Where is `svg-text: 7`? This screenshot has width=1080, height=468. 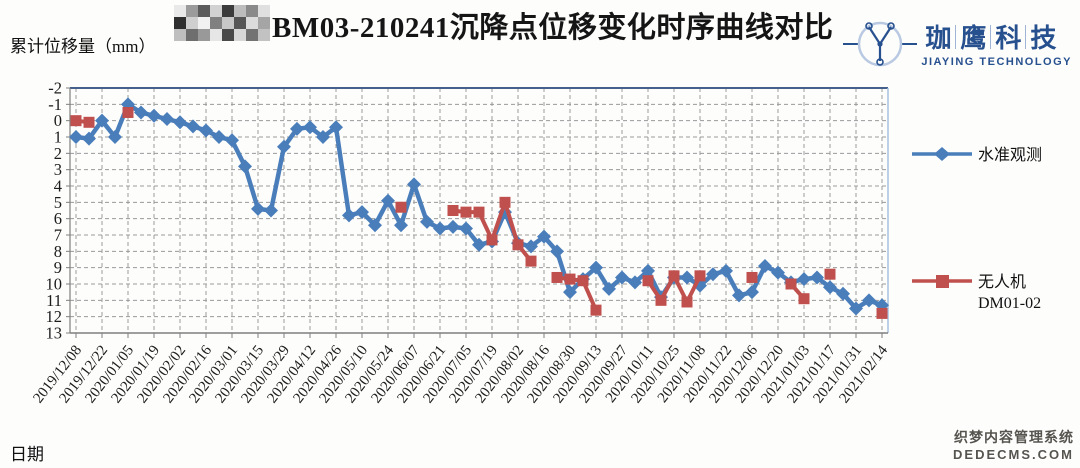 svg-text: 7 is located at coordinates (58, 235).